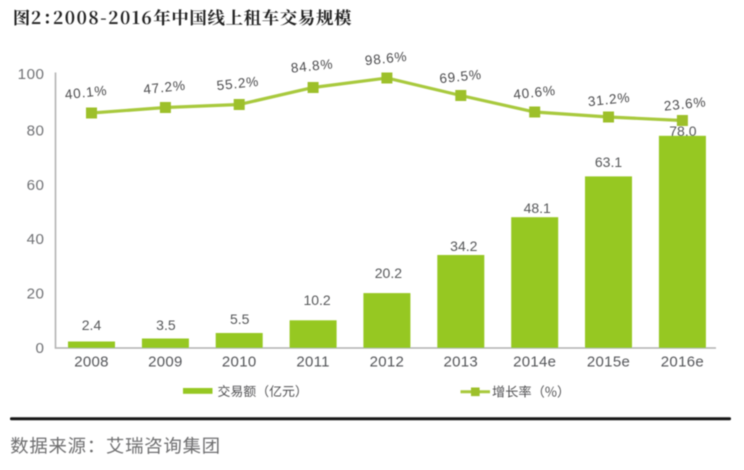  Describe the element at coordinates (238, 83) in the screenshot. I see `svg-text: 55.2%` at that location.